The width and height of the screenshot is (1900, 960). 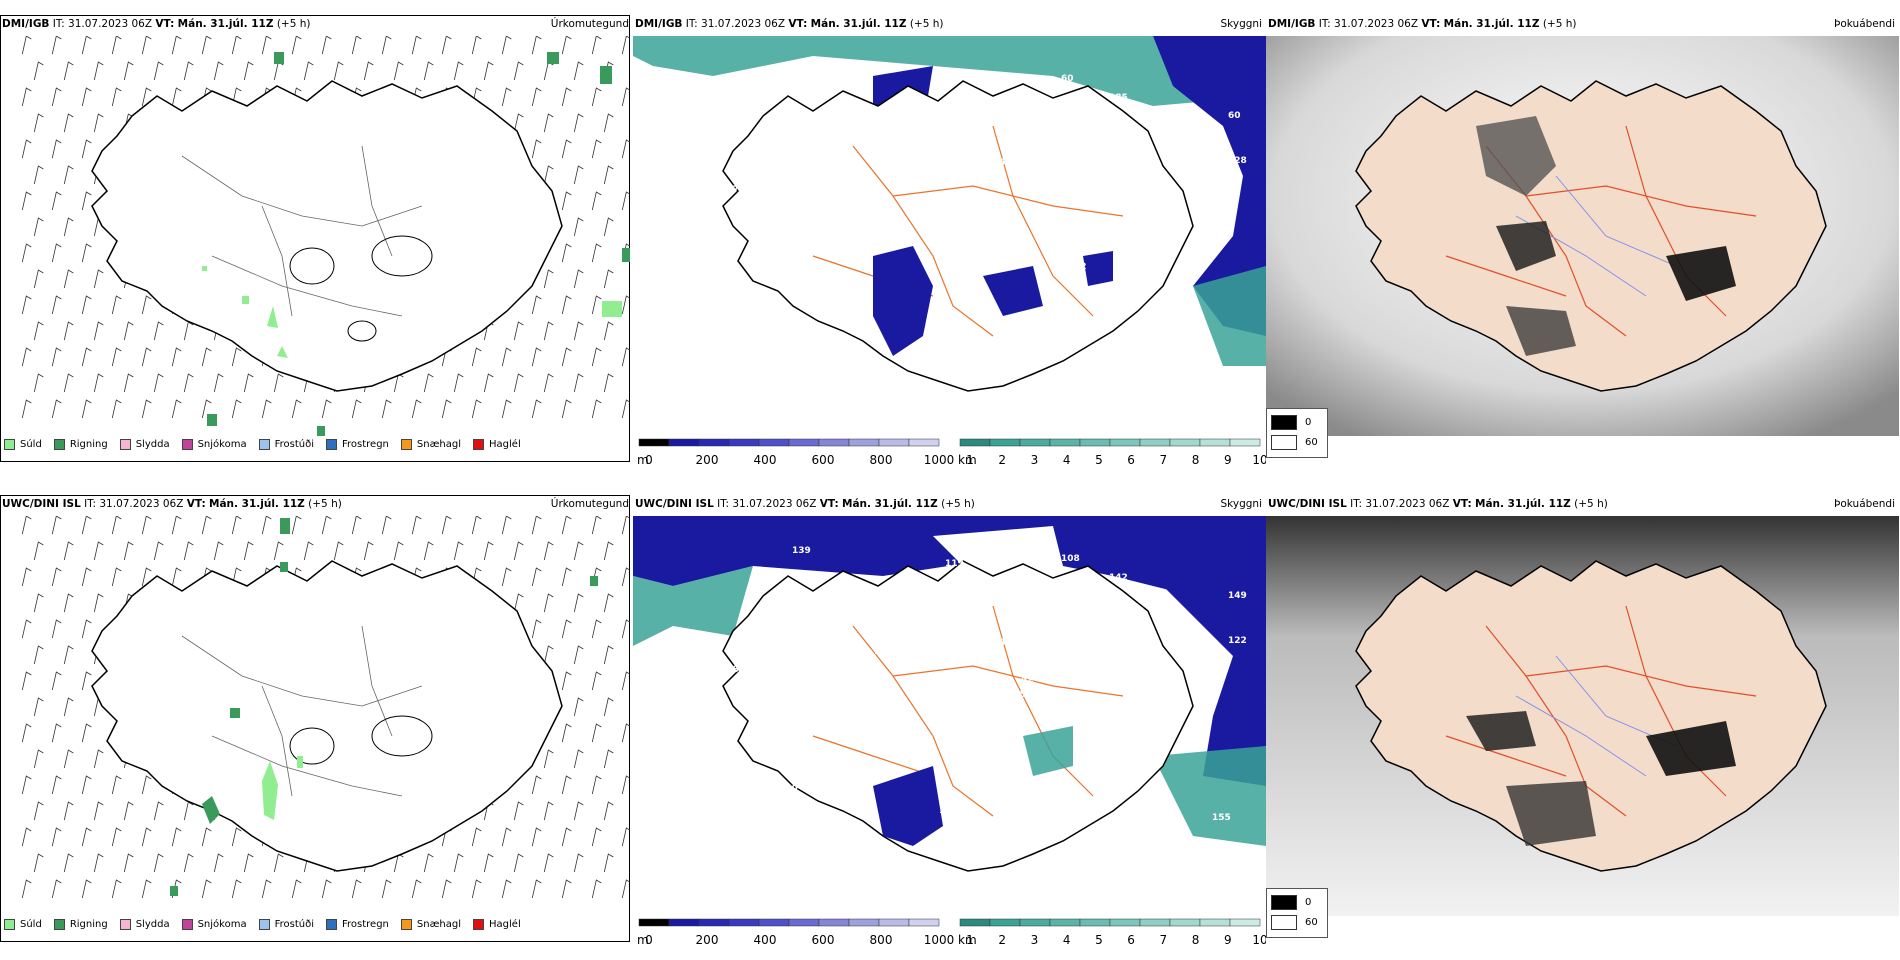 I want to click on scale-tick: 4, so click(x=1067, y=940).